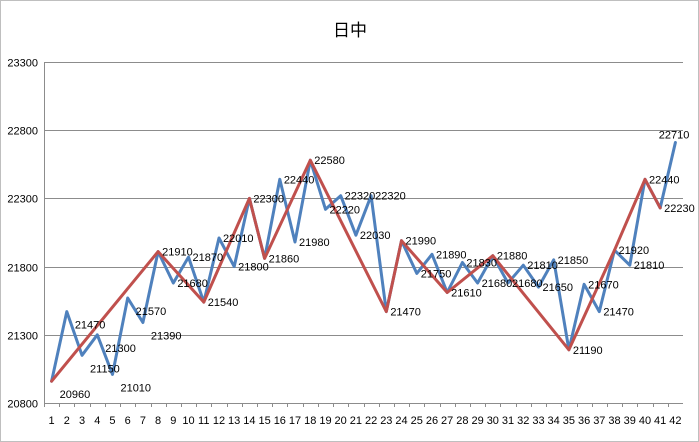 This screenshot has height=442, width=699. What do you see at coordinates (223, 303) in the screenshot?
I see `data-label: 21540` at bounding box center [223, 303].